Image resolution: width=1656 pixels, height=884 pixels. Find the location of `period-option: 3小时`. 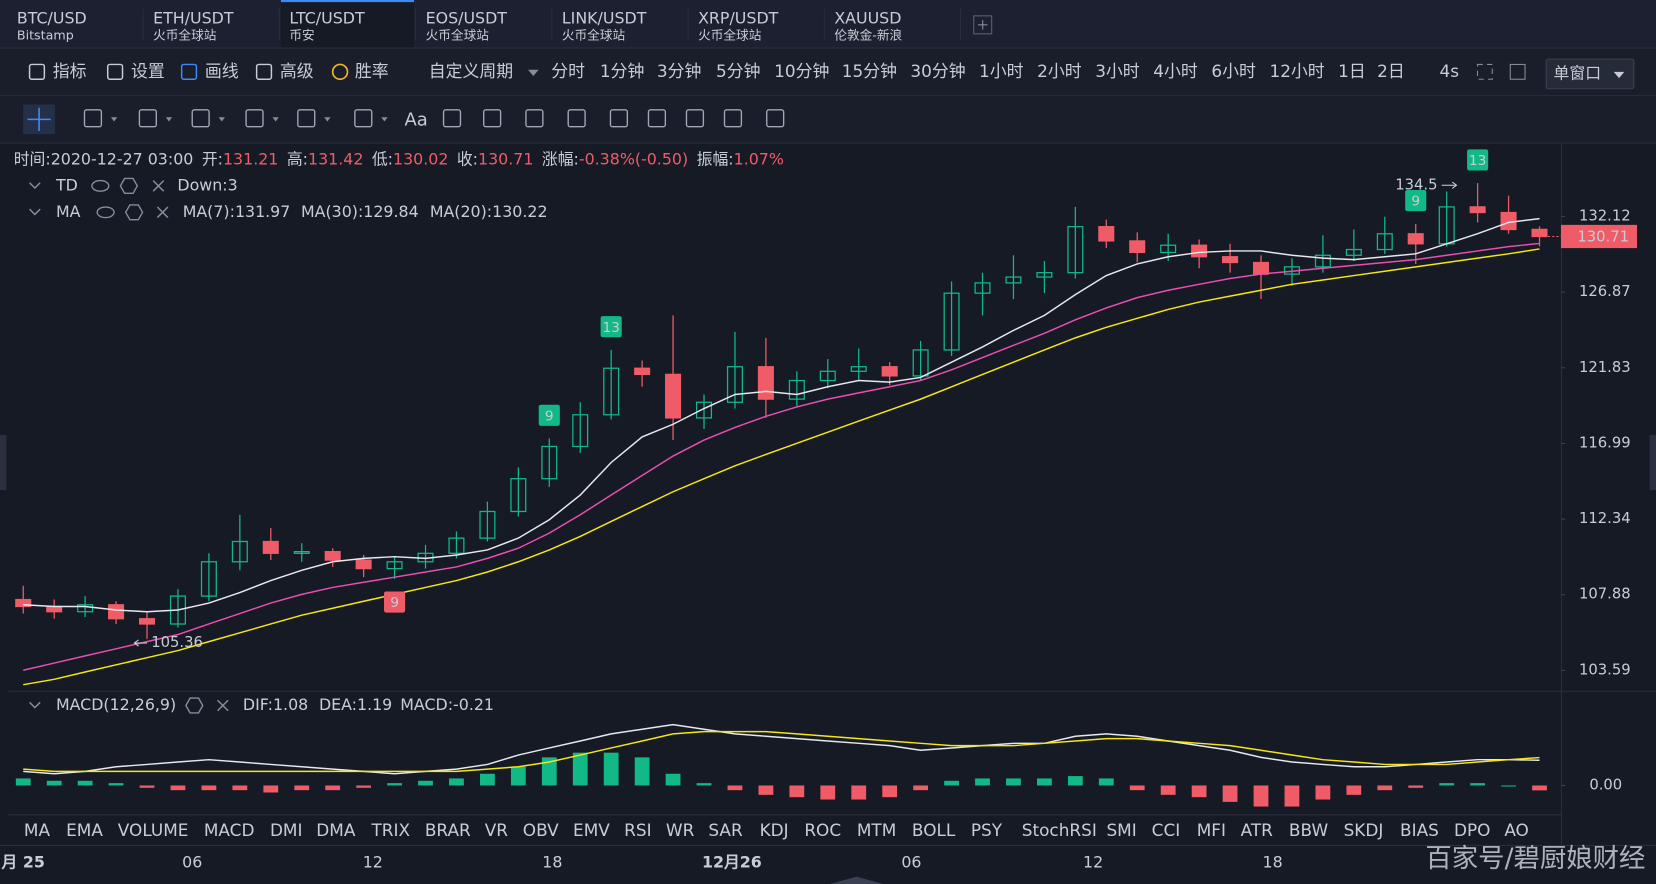

period-option: 3小时 is located at coordinates (1117, 71).